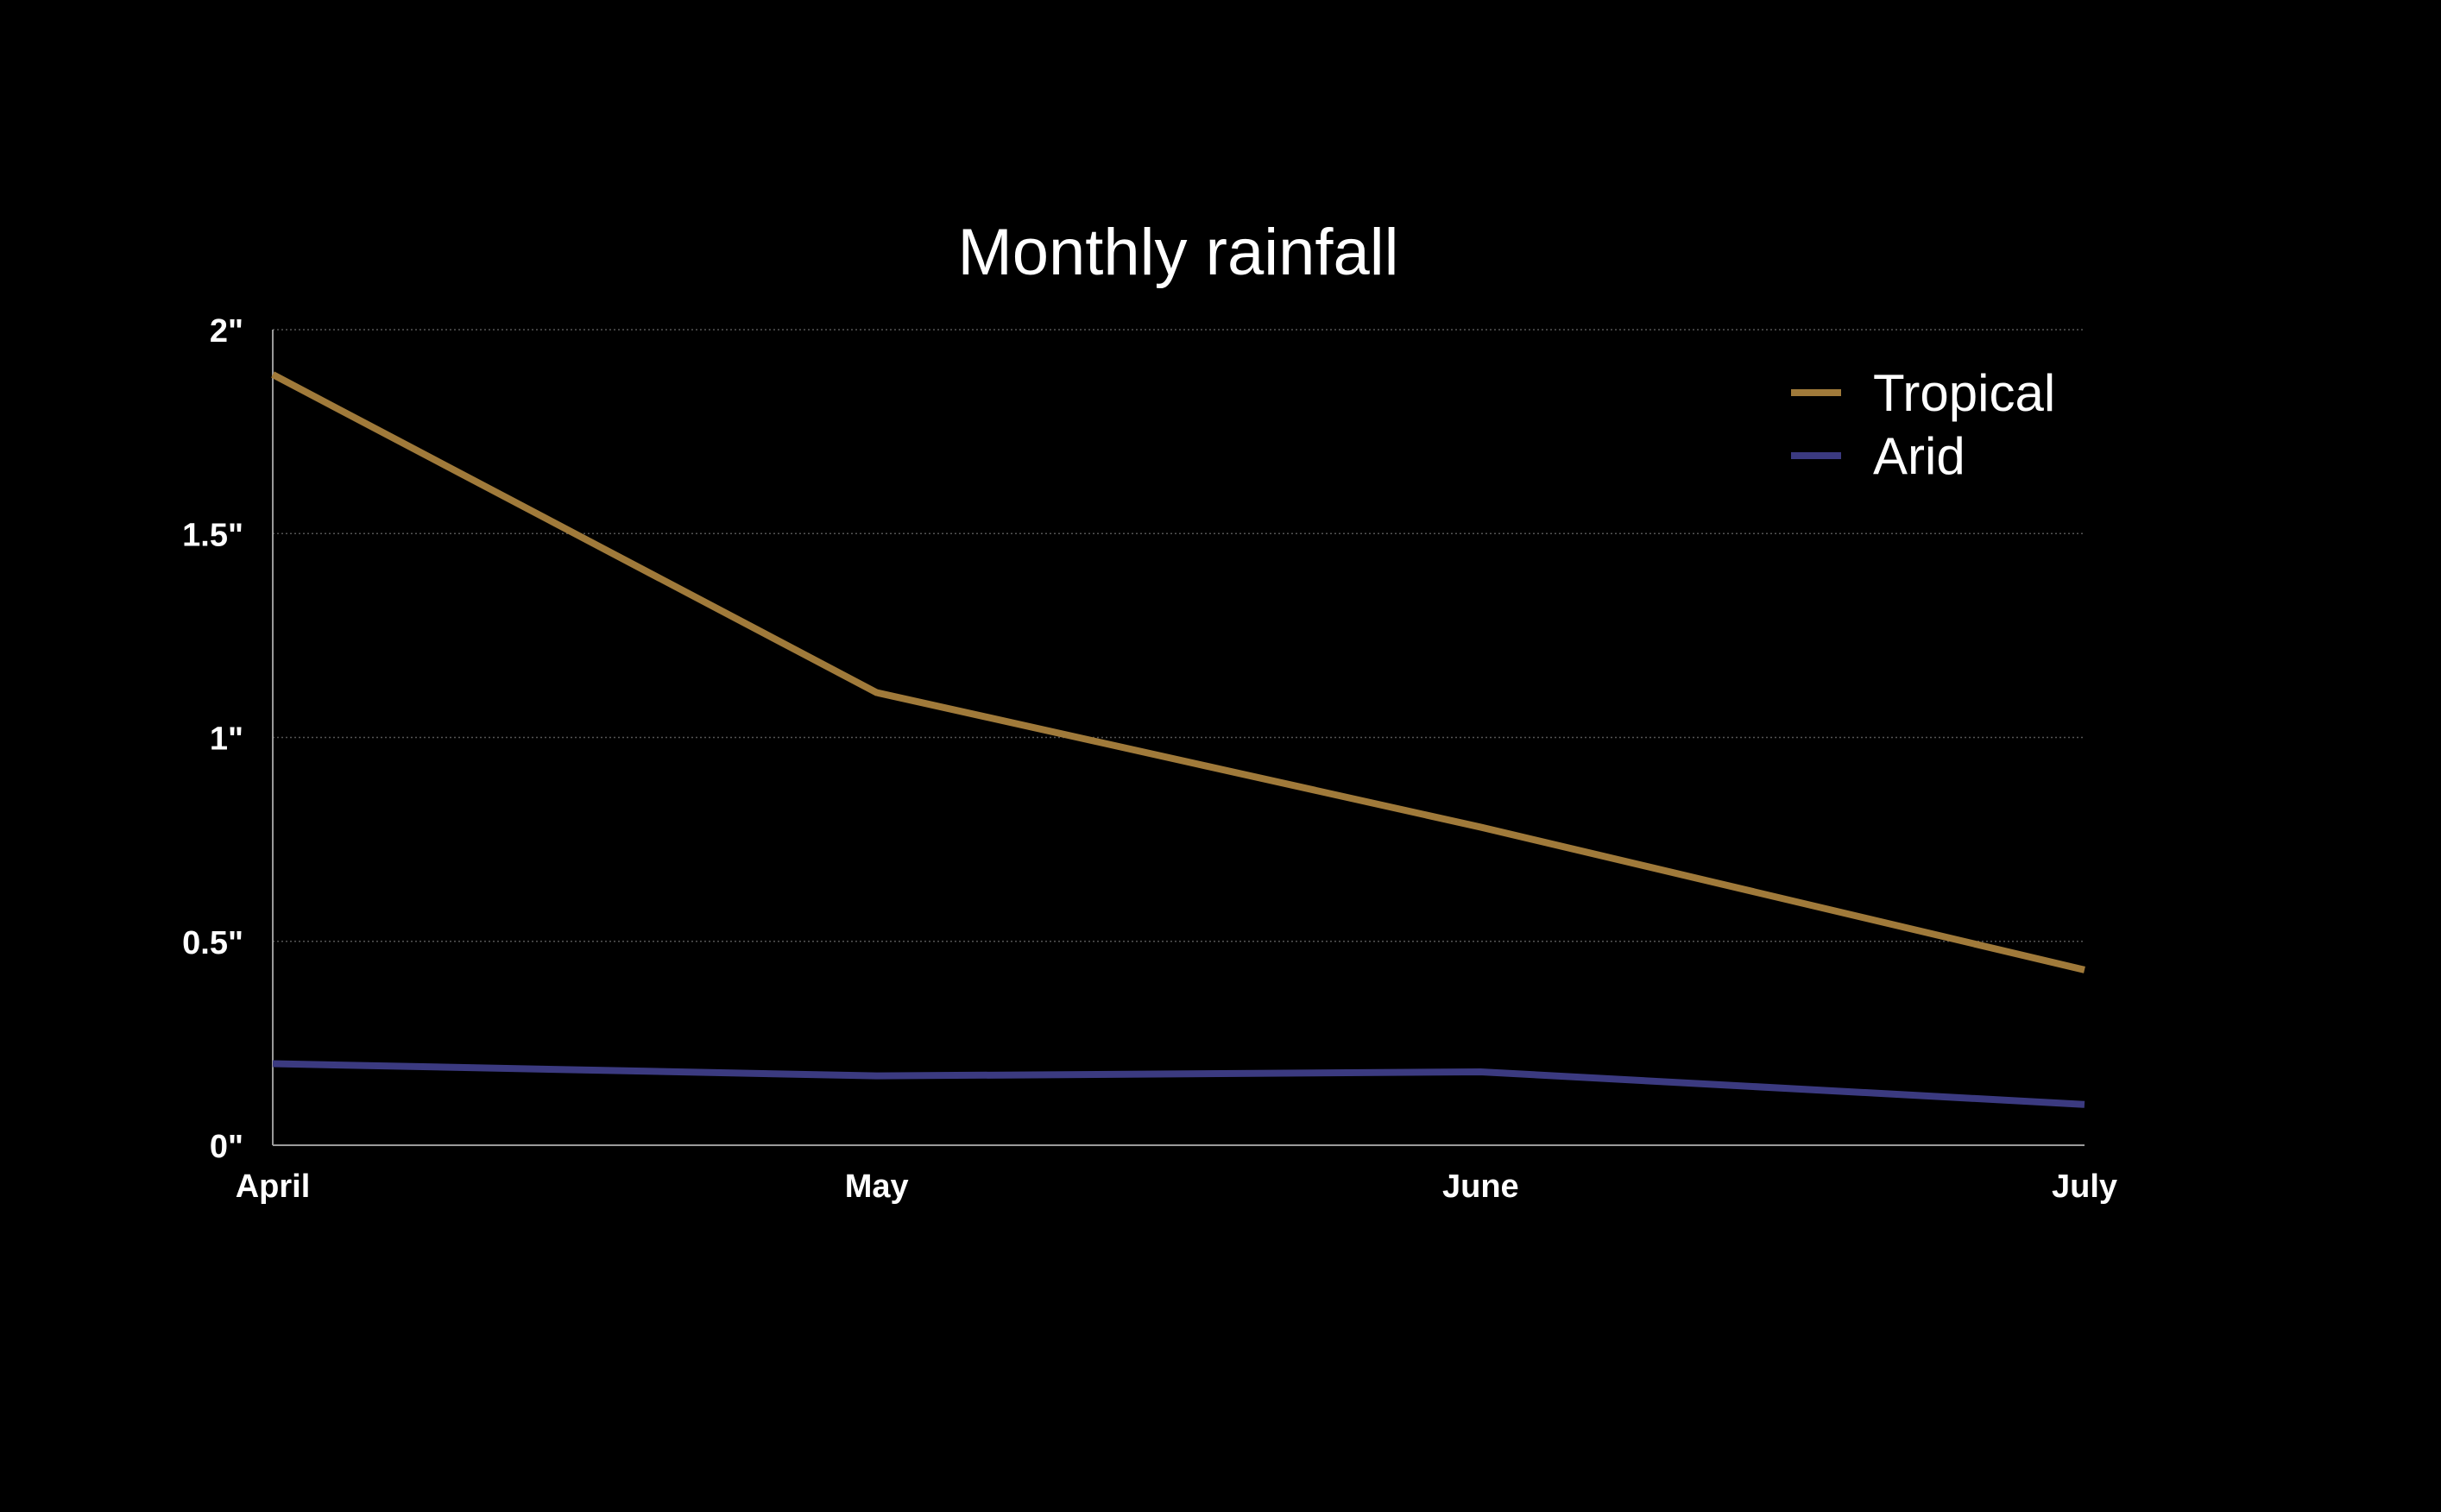 The width and height of the screenshot is (2441, 1512). What do you see at coordinates (1177, 253) in the screenshot?
I see `chart-title: Monthly rainfall` at bounding box center [1177, 253].